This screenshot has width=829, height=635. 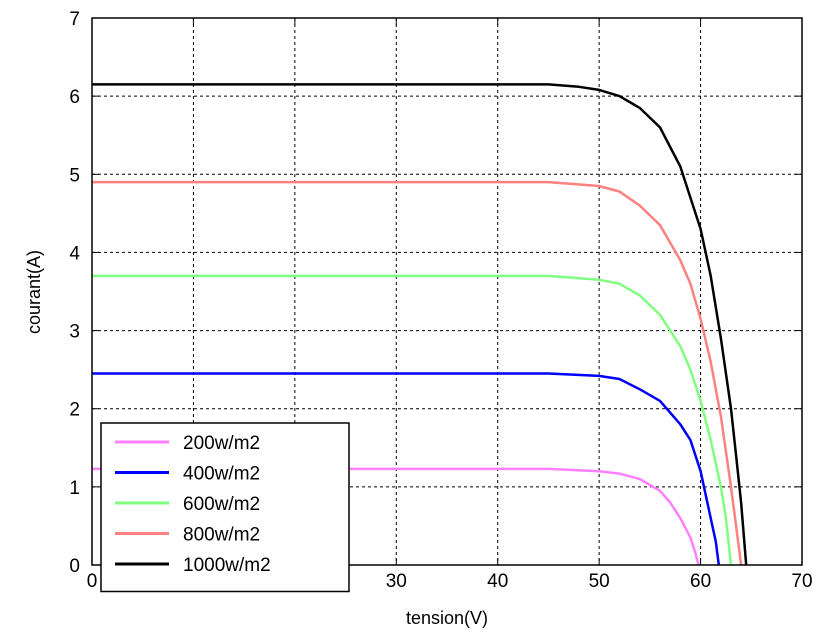 I want to click on x-tick-label: 40, so click(x=497, y=581).